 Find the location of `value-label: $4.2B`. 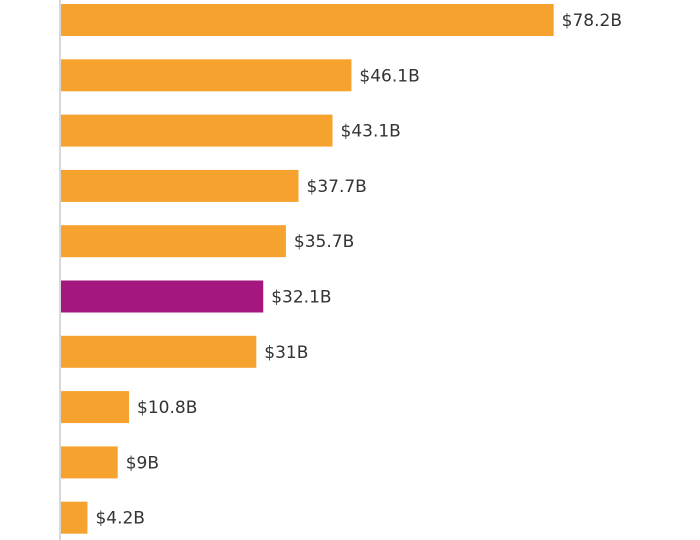

value-label: $4.2B is located at coordinates (120, 519).